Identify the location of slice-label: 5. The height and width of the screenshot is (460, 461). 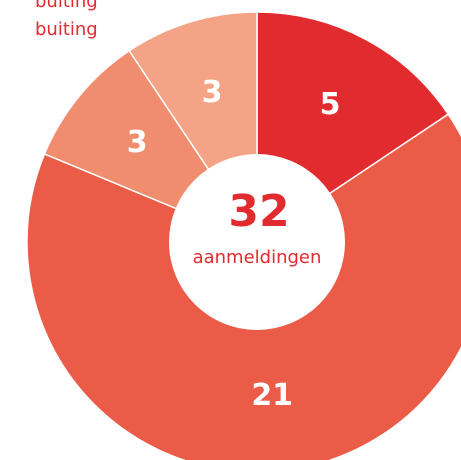
(330, 104).